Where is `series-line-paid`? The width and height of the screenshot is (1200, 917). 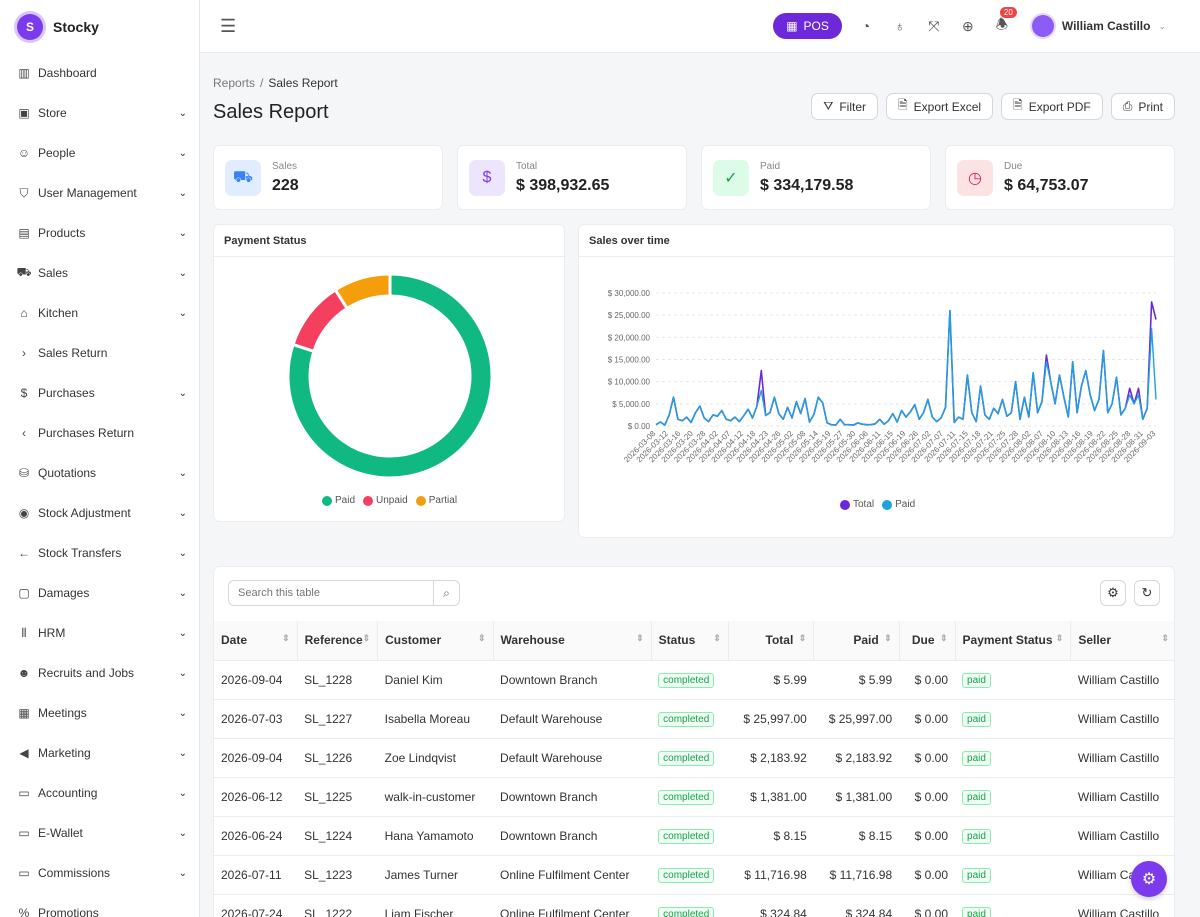 series-line-paid is located at coordinates (906, 368).